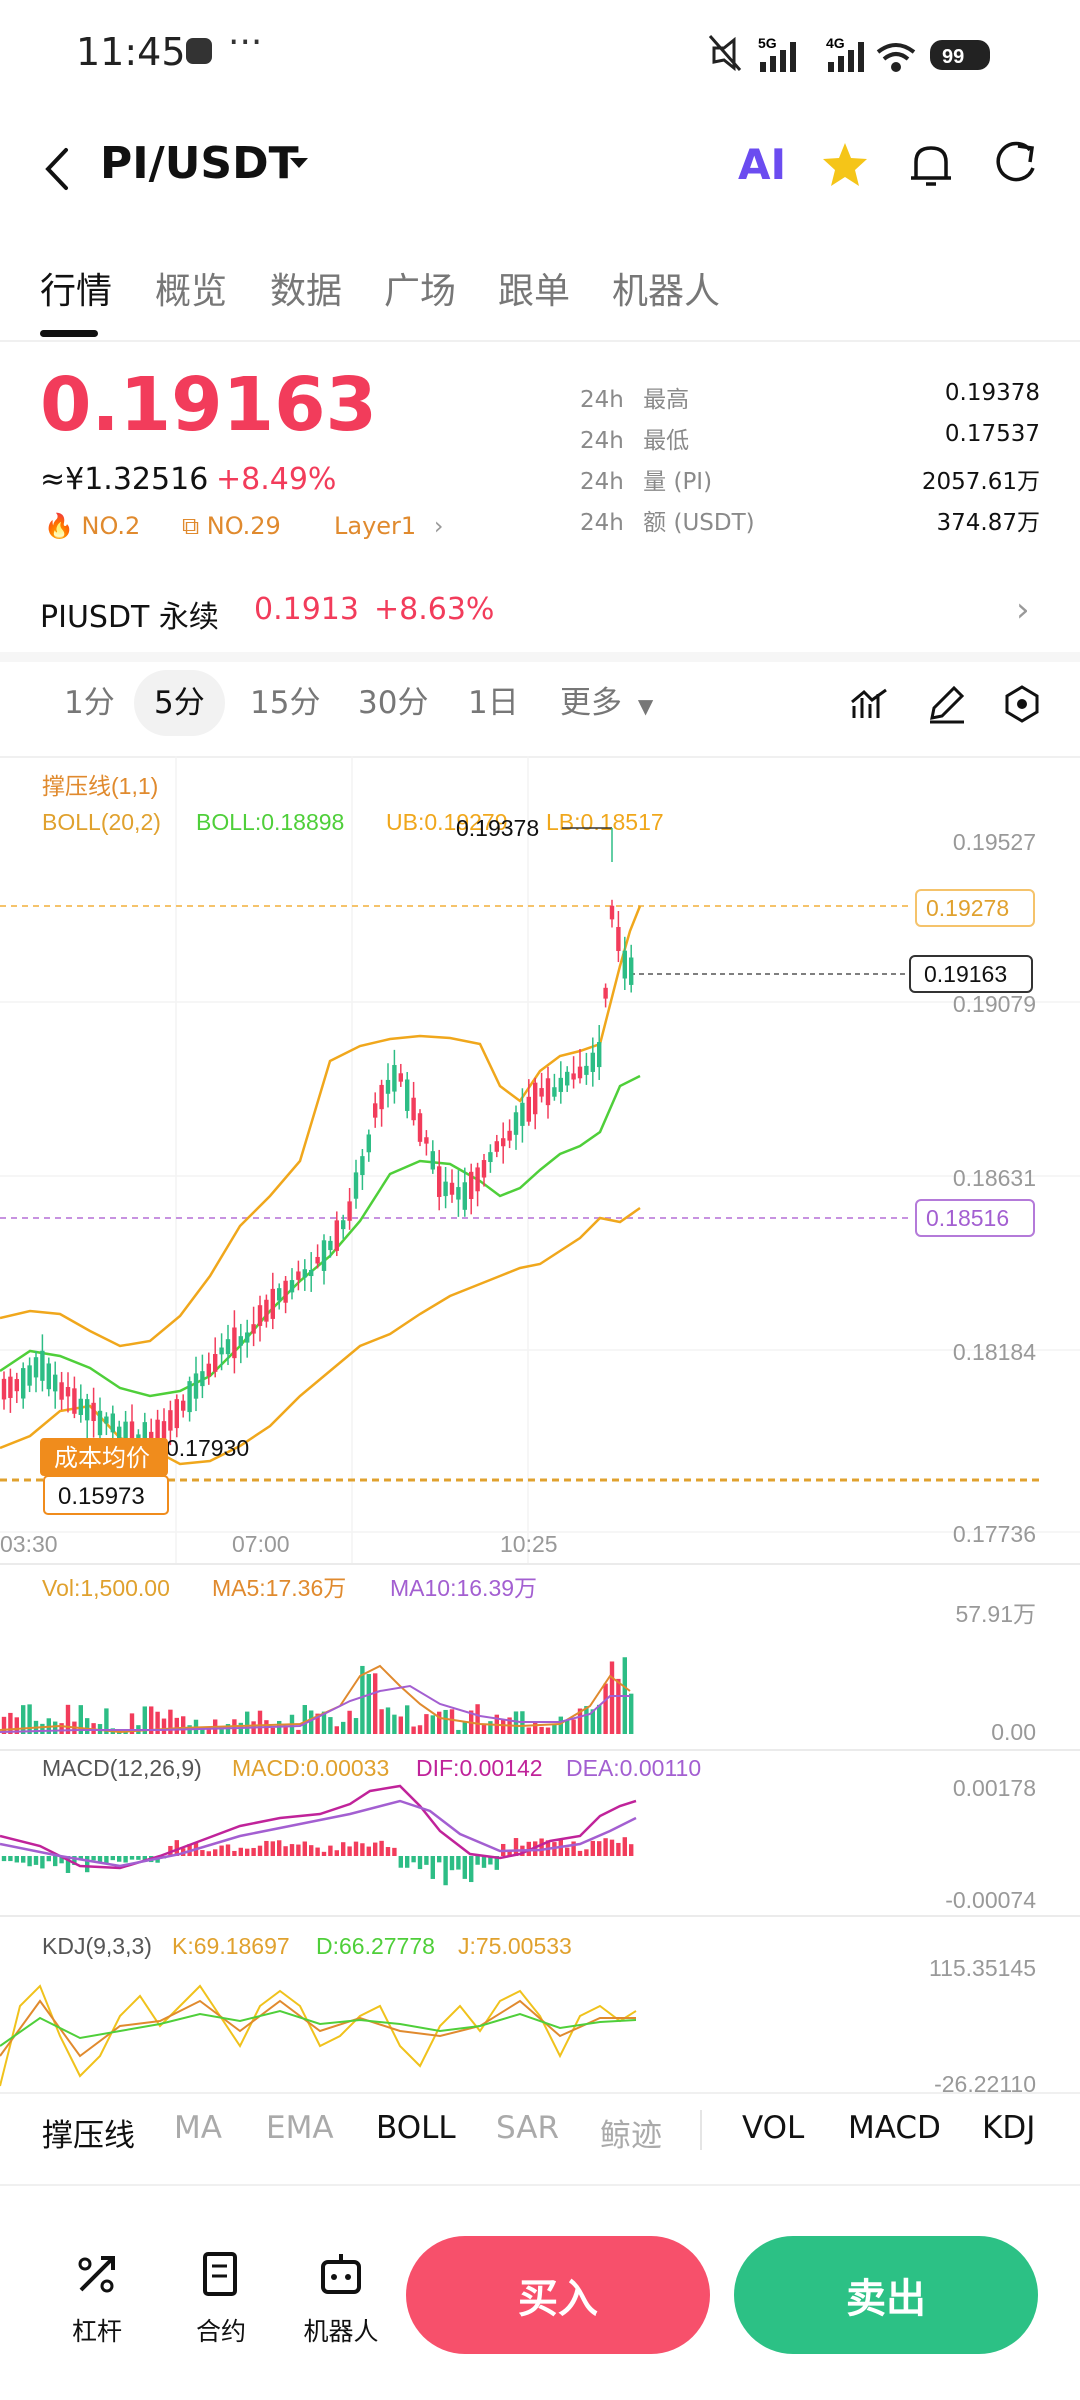 The image size is (1080, 2400). I want to click on ind-tab-support: 撑压线, so click(88, 2136).